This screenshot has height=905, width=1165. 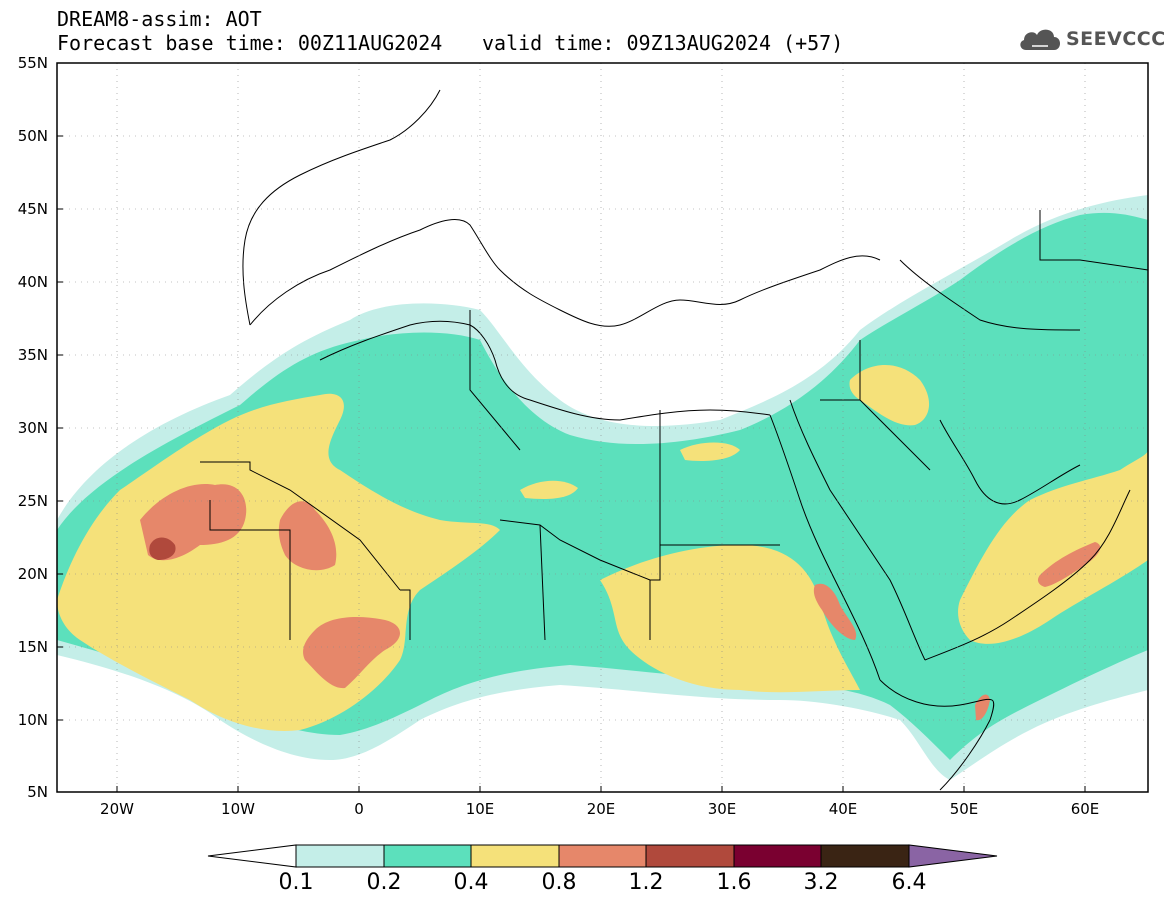 What do you see at coordinates (480, 809) in the screenshot?
I see `lon-label: 10E` at bounding box center [480, 809].